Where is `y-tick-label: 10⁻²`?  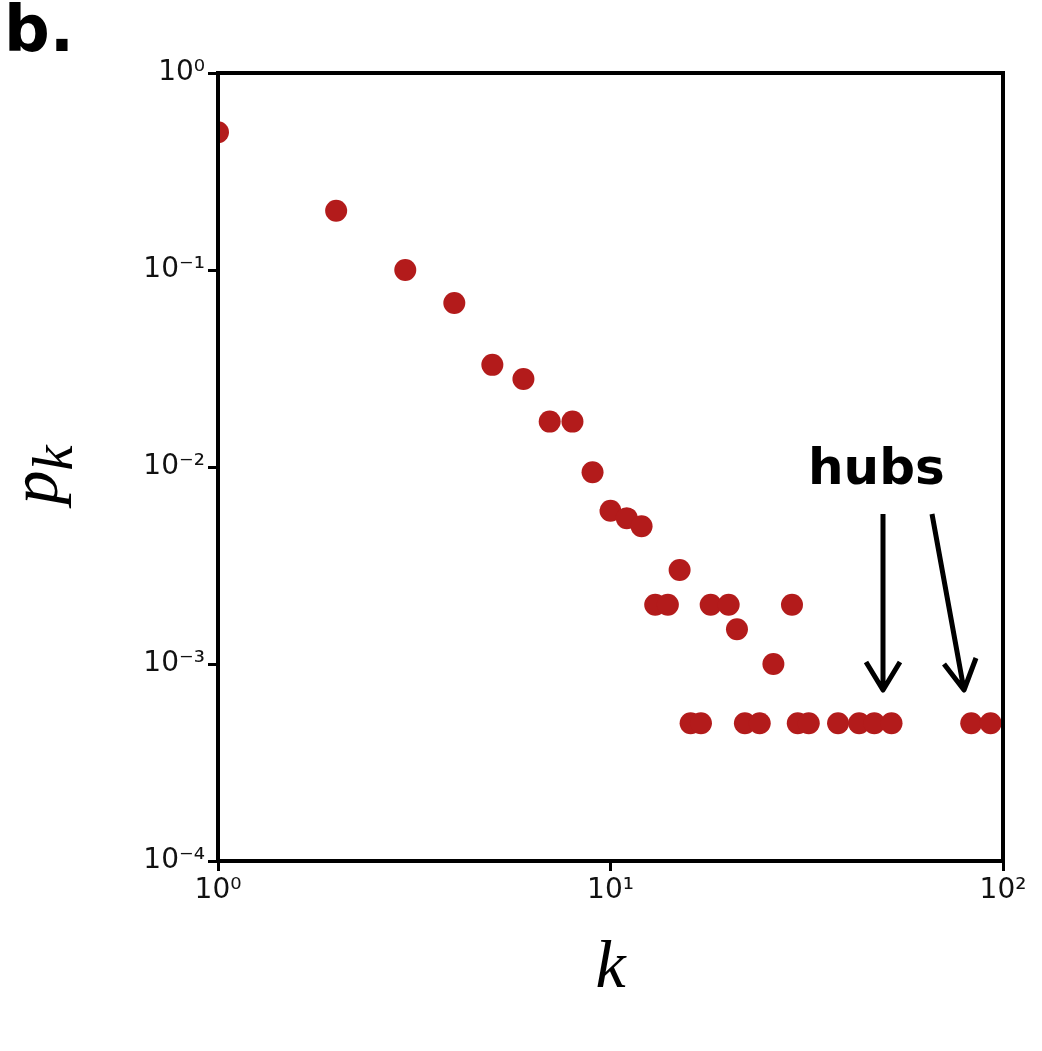
y-tick-label: 10⁻² is located at coordinates (174, 465).